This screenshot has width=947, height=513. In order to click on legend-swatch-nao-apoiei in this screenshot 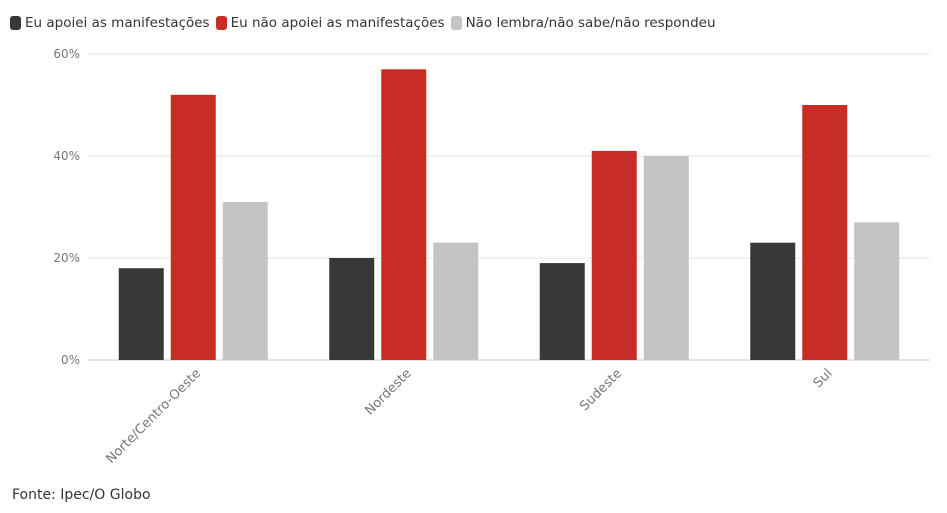, I will do `click(221, 23)`.